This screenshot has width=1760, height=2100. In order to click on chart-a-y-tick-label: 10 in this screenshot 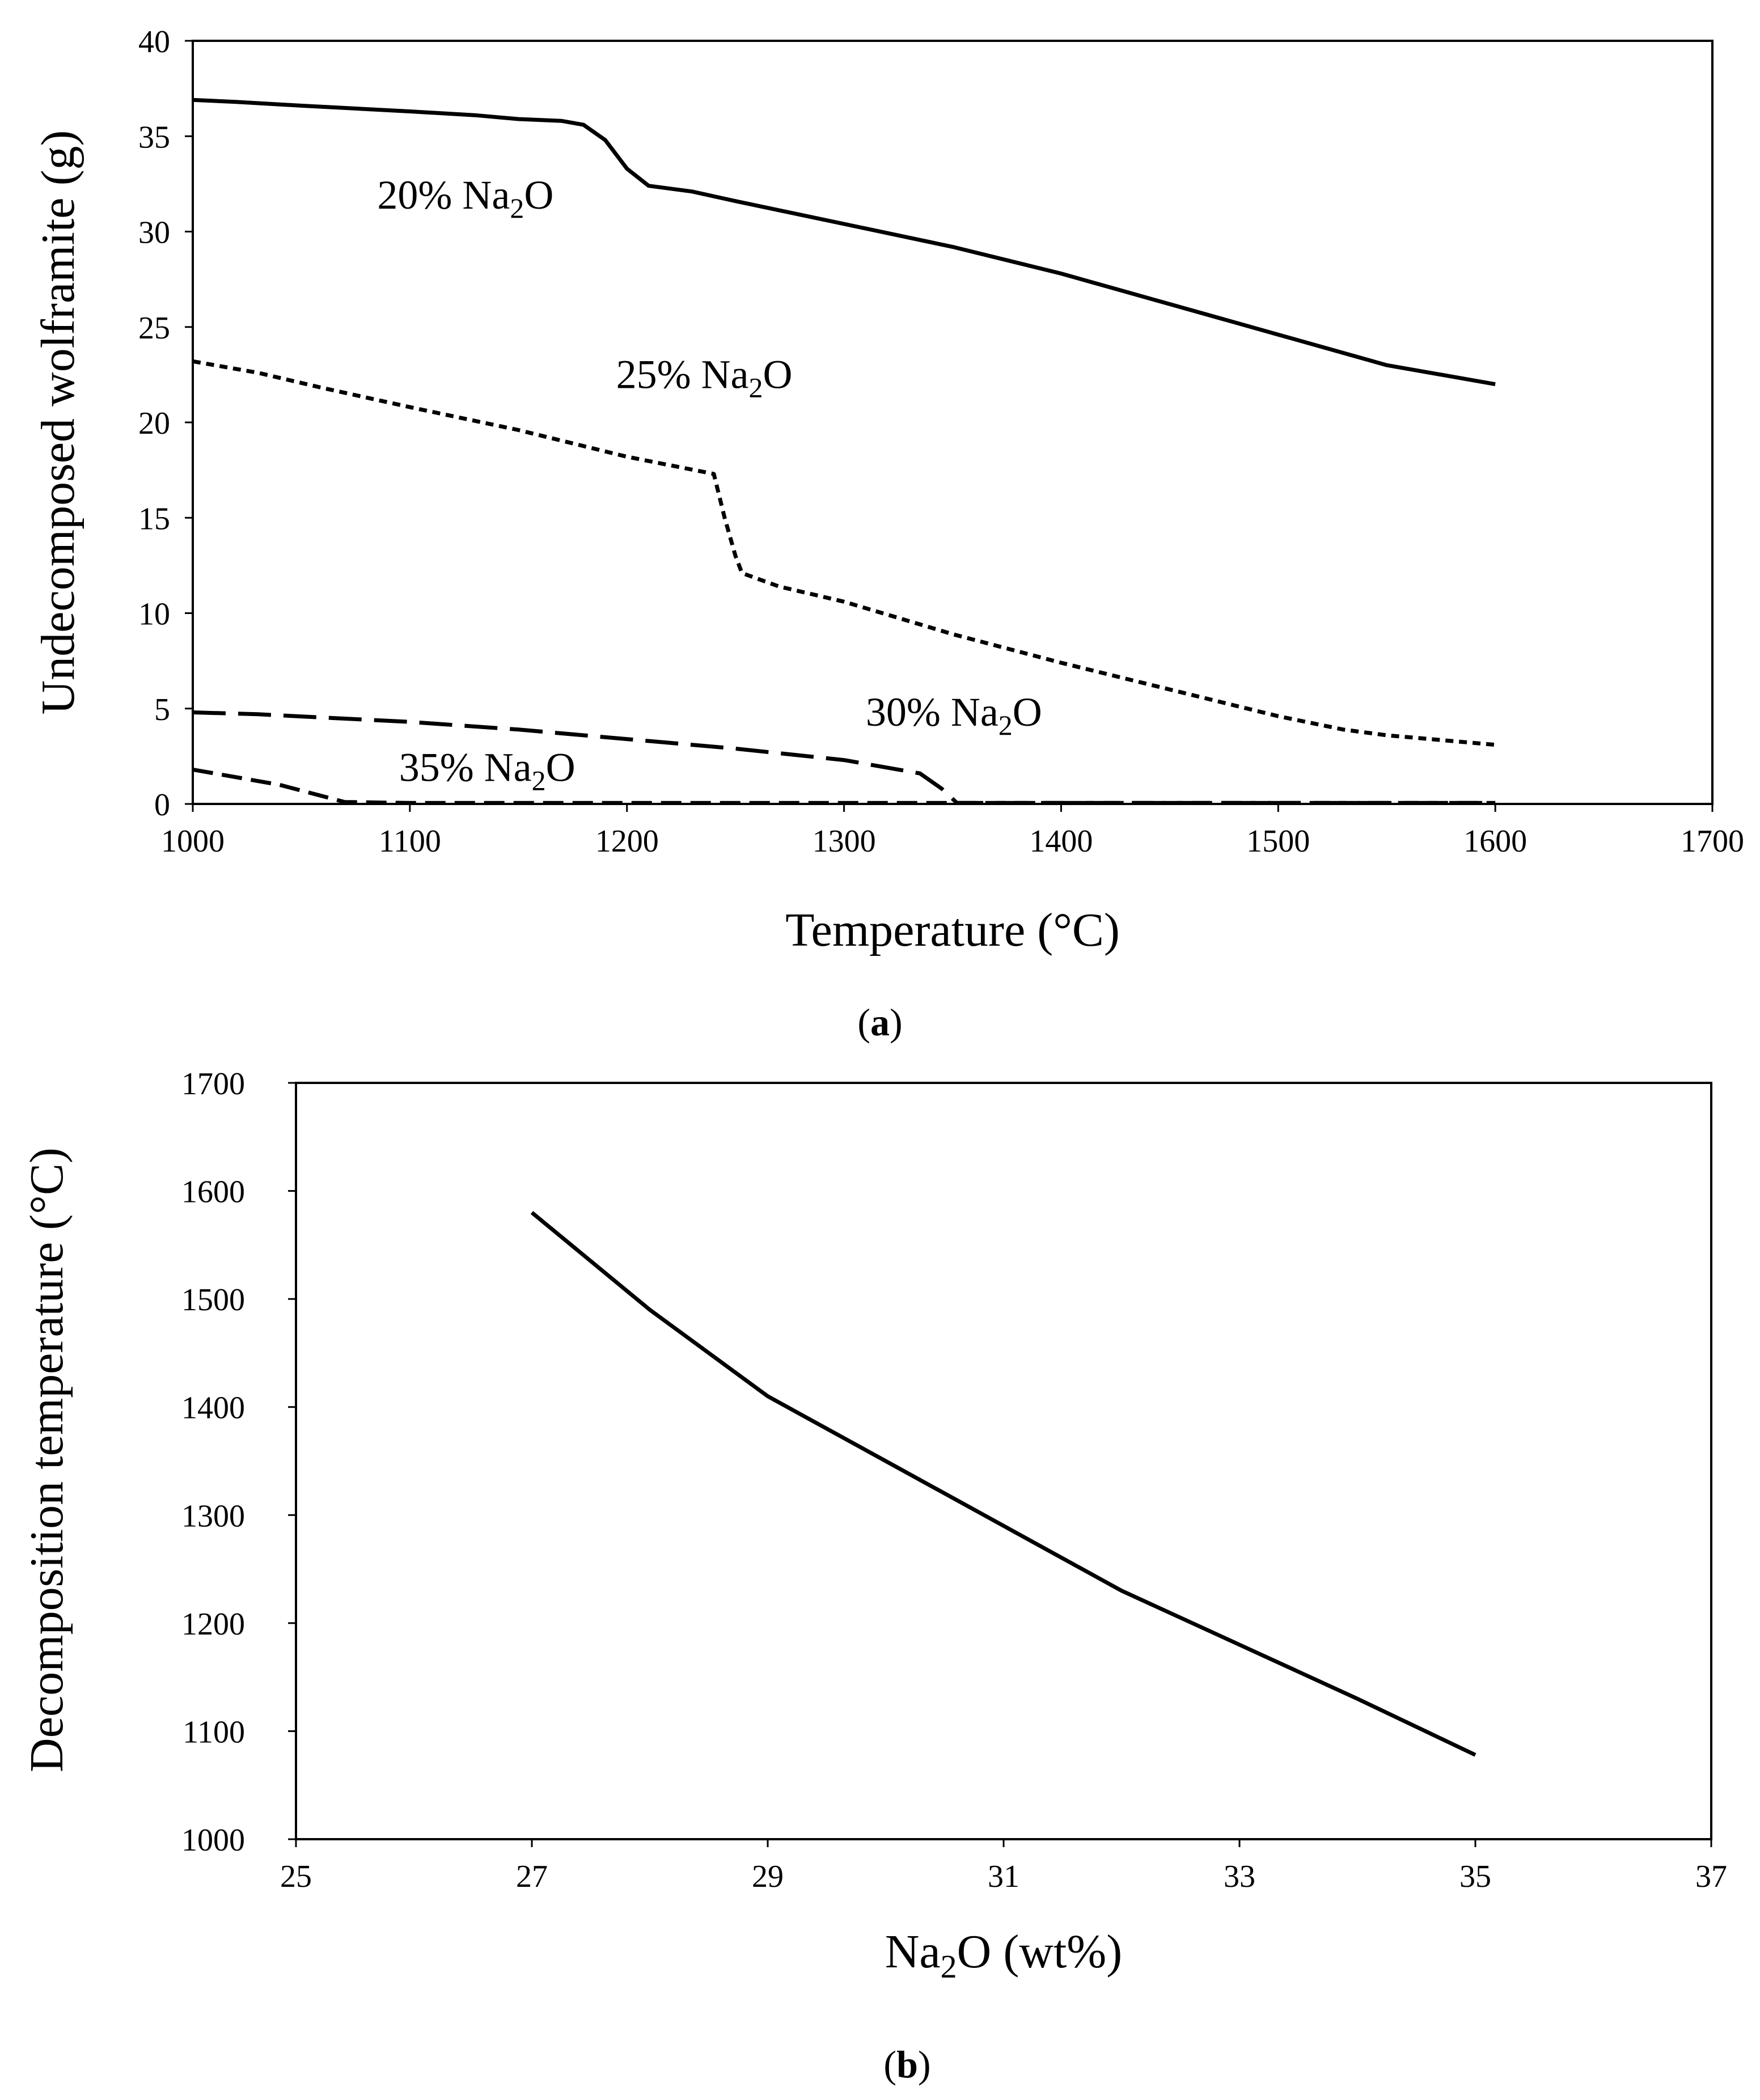, I will do `click(154, 614)`.